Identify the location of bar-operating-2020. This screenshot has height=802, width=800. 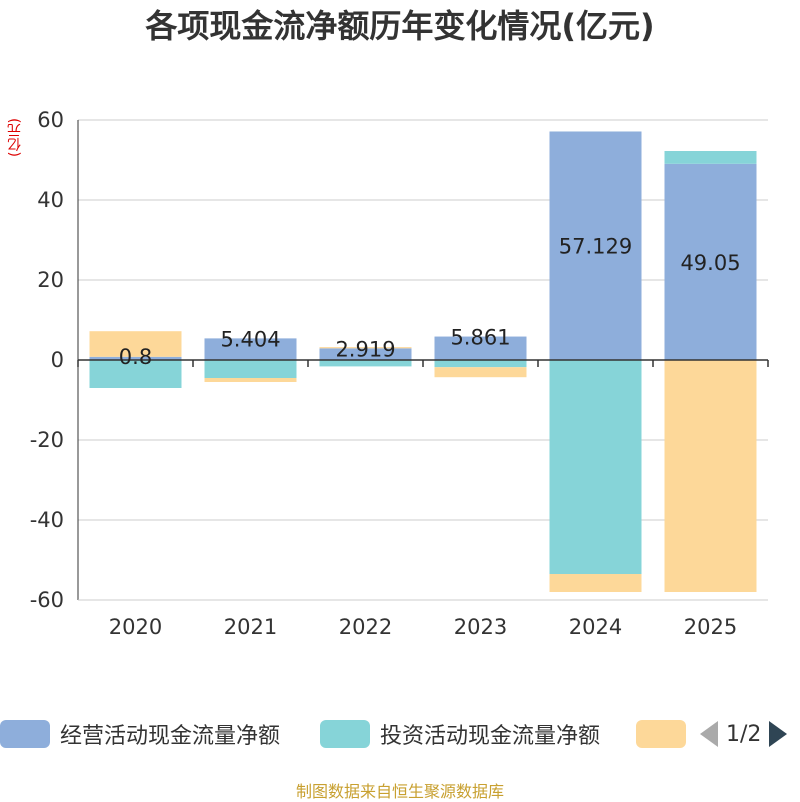
(135, 358).